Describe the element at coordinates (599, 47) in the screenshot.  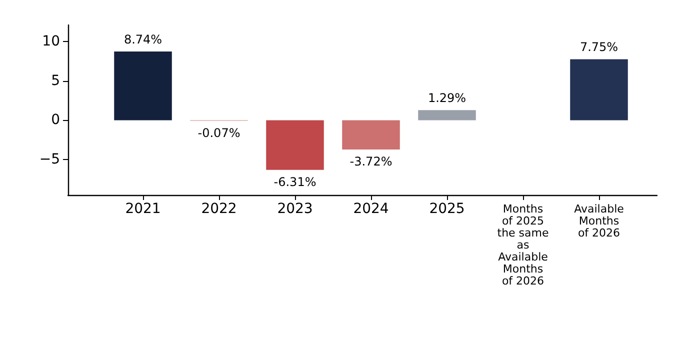
I see `data-label: 7.75%` at that location.